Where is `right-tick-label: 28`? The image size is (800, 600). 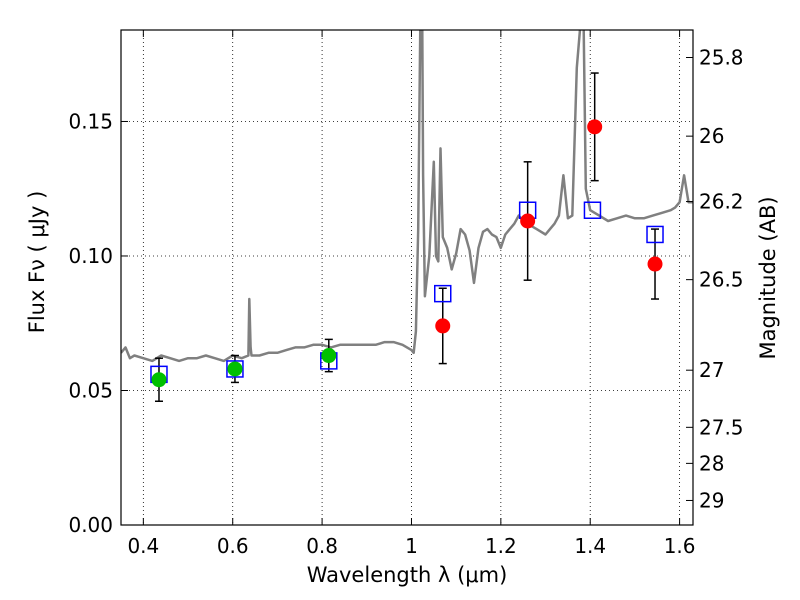
right-tick-label: 28 is located at coordinates (711, 463).